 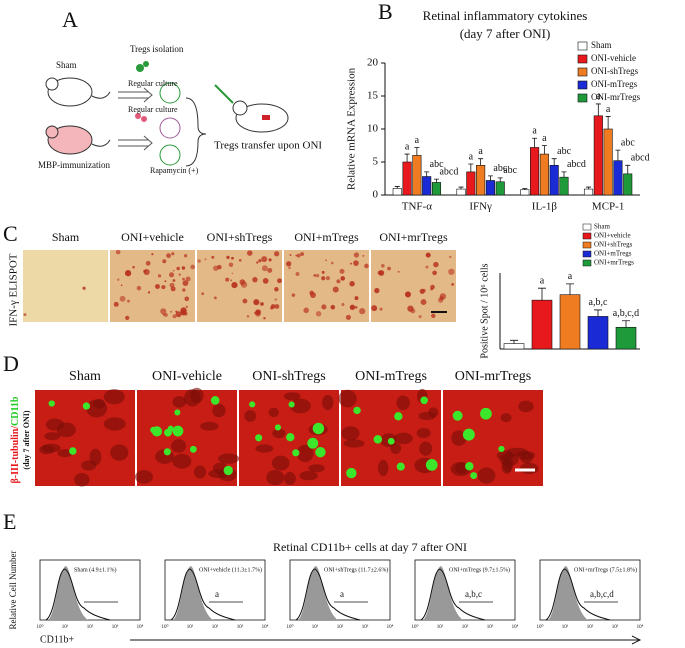 I want to click on side-label-part: β-III-tubulin/, so click(x=15, y=455).